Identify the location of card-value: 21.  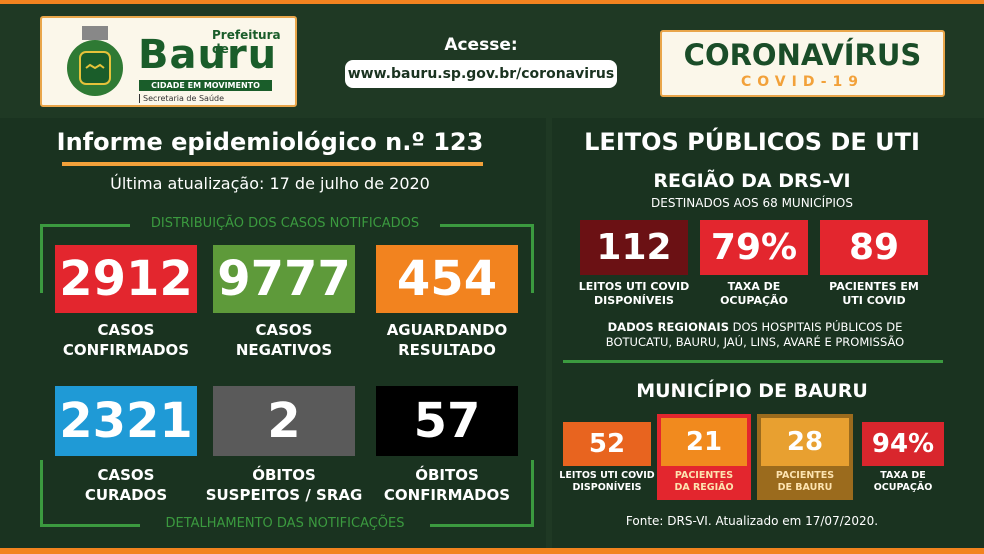
(704, 442).